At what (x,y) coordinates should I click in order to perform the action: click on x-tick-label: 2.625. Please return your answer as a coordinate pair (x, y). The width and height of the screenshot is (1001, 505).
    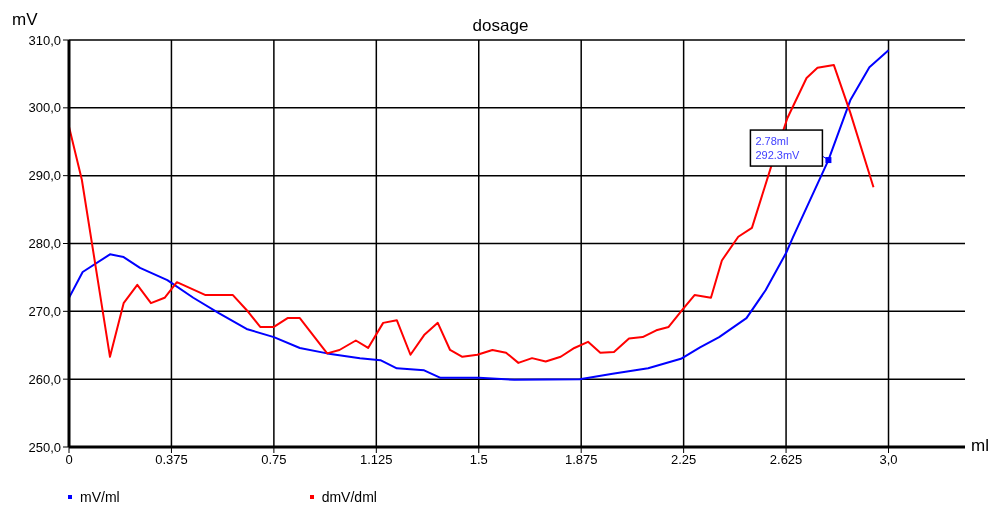
    Looking at the image, I should click on (786, 460).